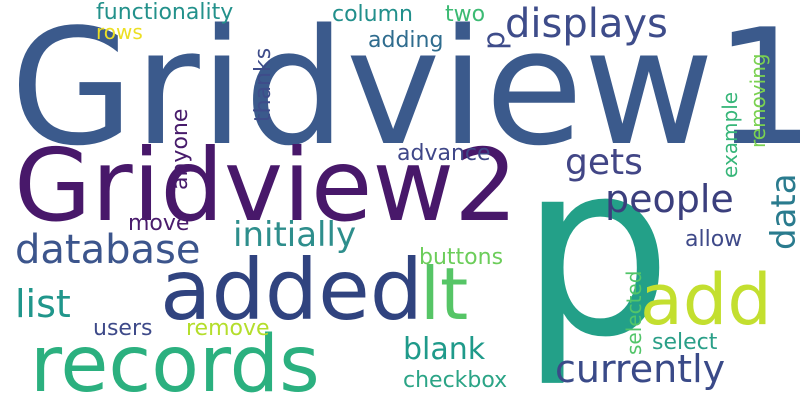  I want to click on word-rows: rows, so click(119, 32).